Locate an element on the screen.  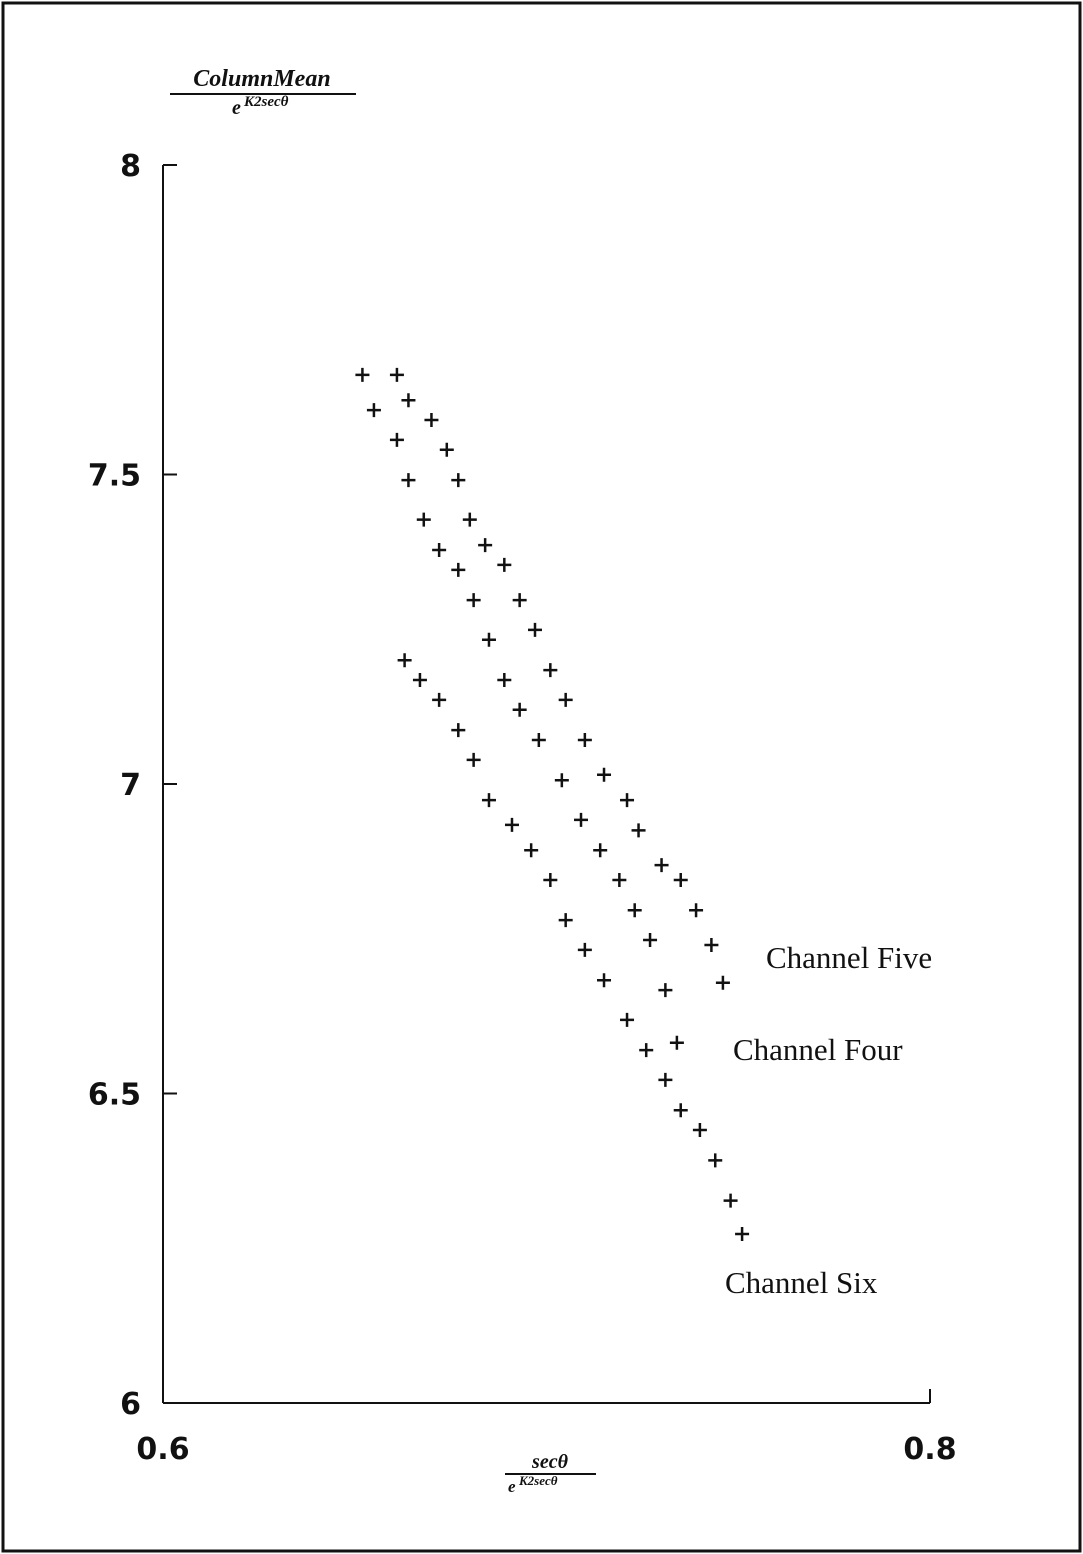
x-axis-label: secθ e K2secθ is located at coordinates (550, 1473).